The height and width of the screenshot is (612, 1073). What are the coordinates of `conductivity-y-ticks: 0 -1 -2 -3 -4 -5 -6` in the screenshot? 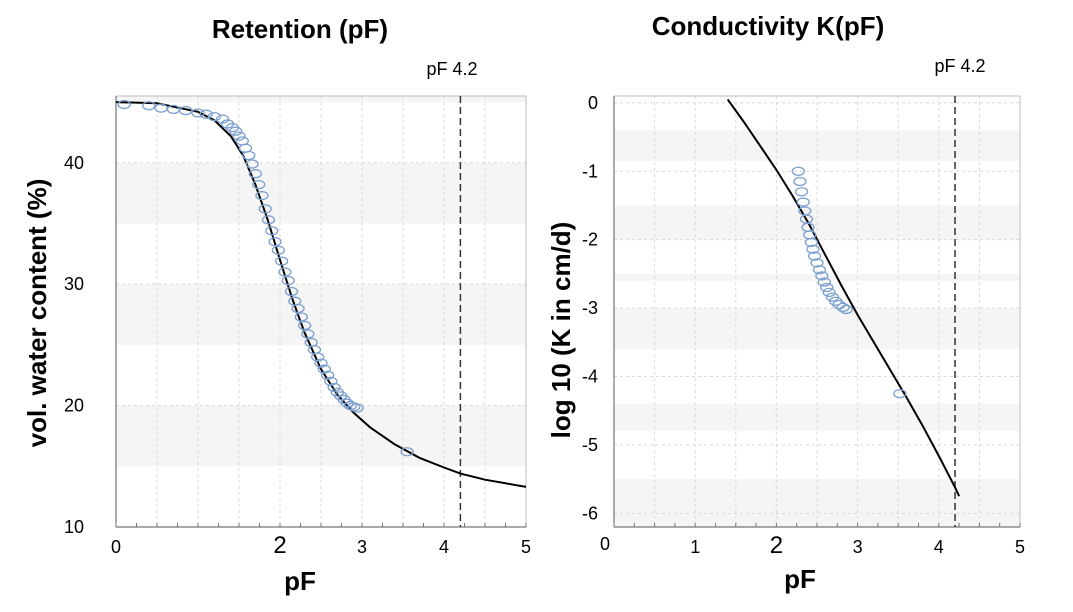 It's located at (590, 308).